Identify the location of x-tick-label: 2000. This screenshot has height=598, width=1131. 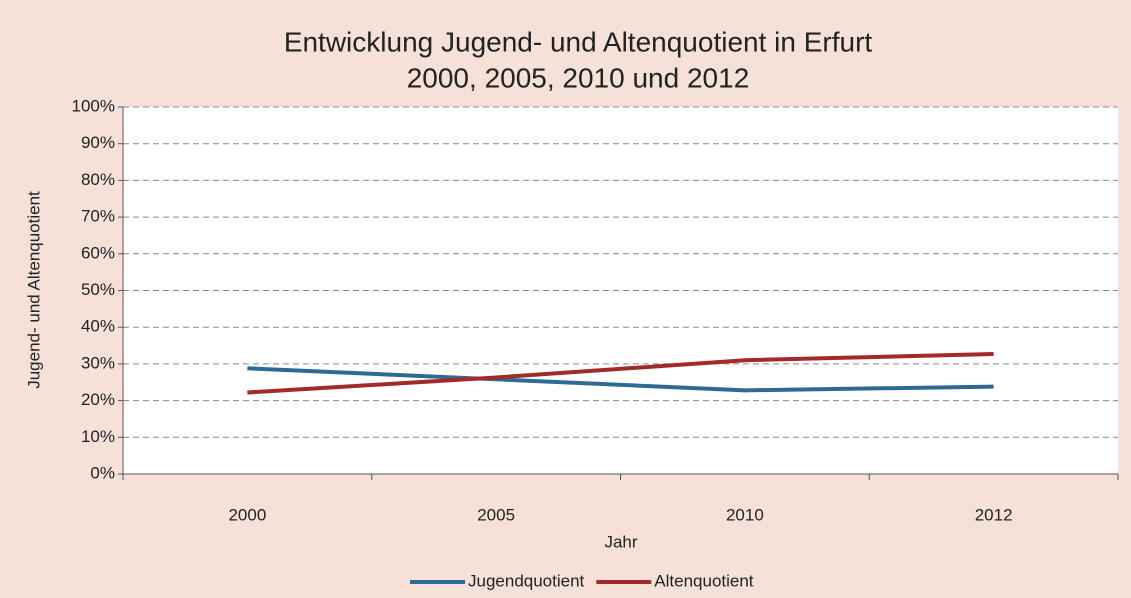
(247, 514).